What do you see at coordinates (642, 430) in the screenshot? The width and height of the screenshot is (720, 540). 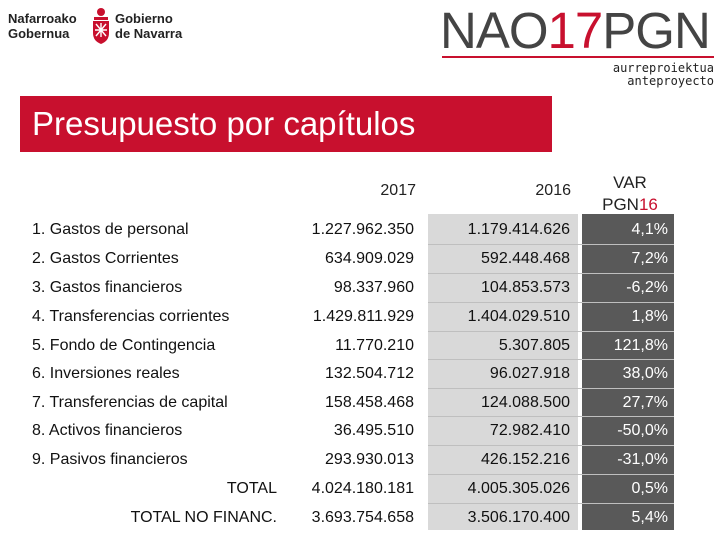 I see `value-variation: -50,0%` at bounding box center [642, 430].